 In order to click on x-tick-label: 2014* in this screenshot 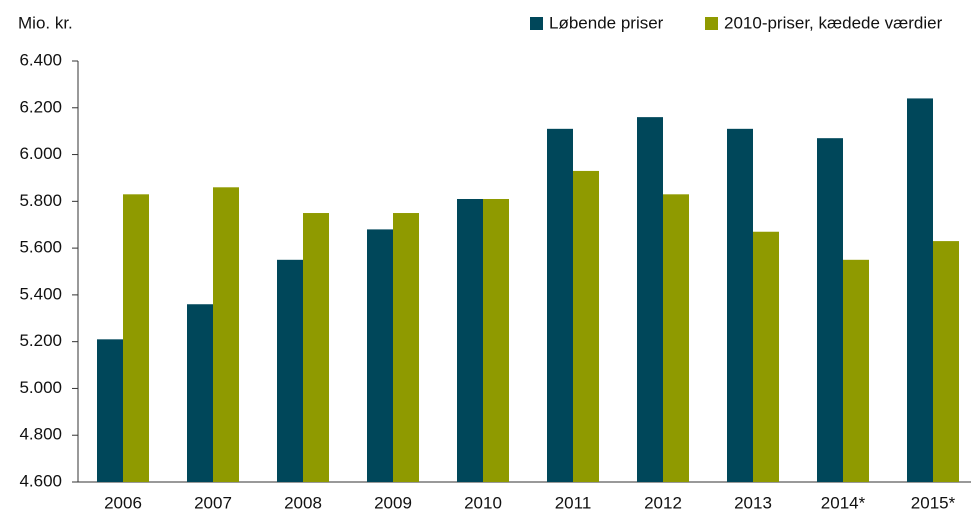, I will do `click(843, 502)`.